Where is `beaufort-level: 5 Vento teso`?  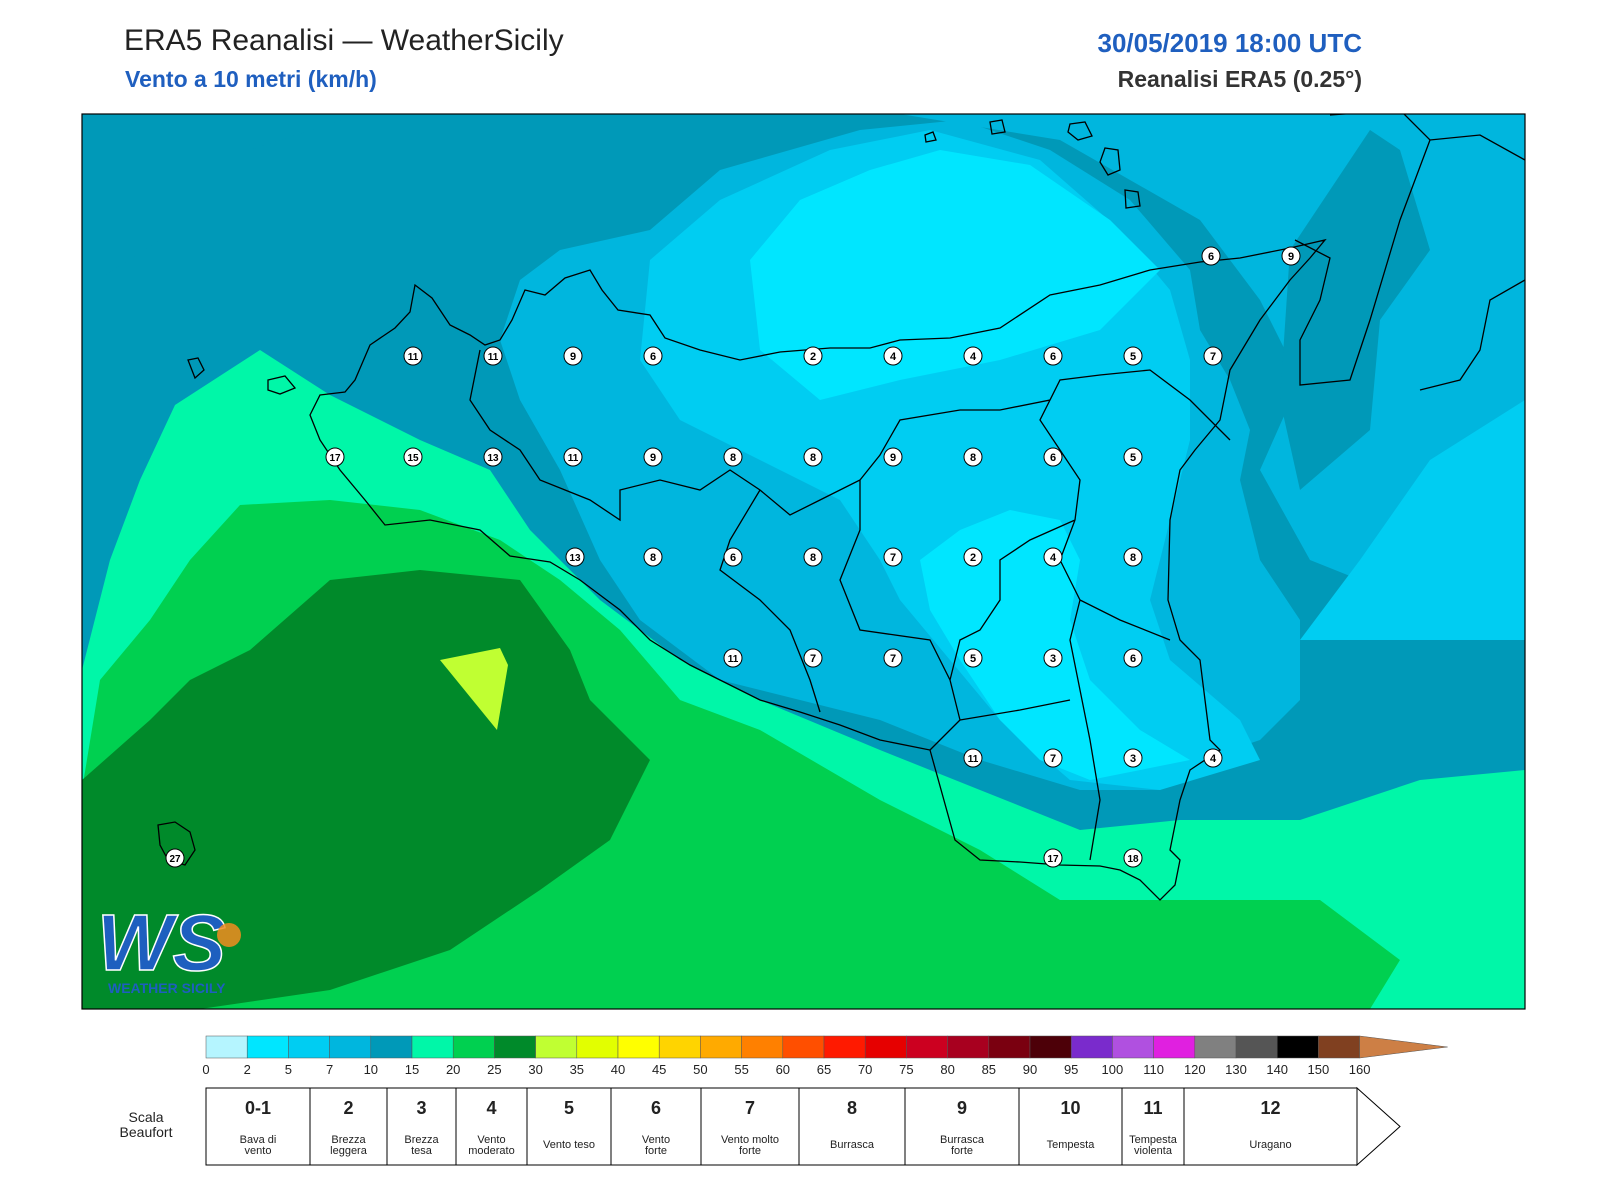 beaufort-level: 5 Vento teso is located at coordinates (569, 1126).